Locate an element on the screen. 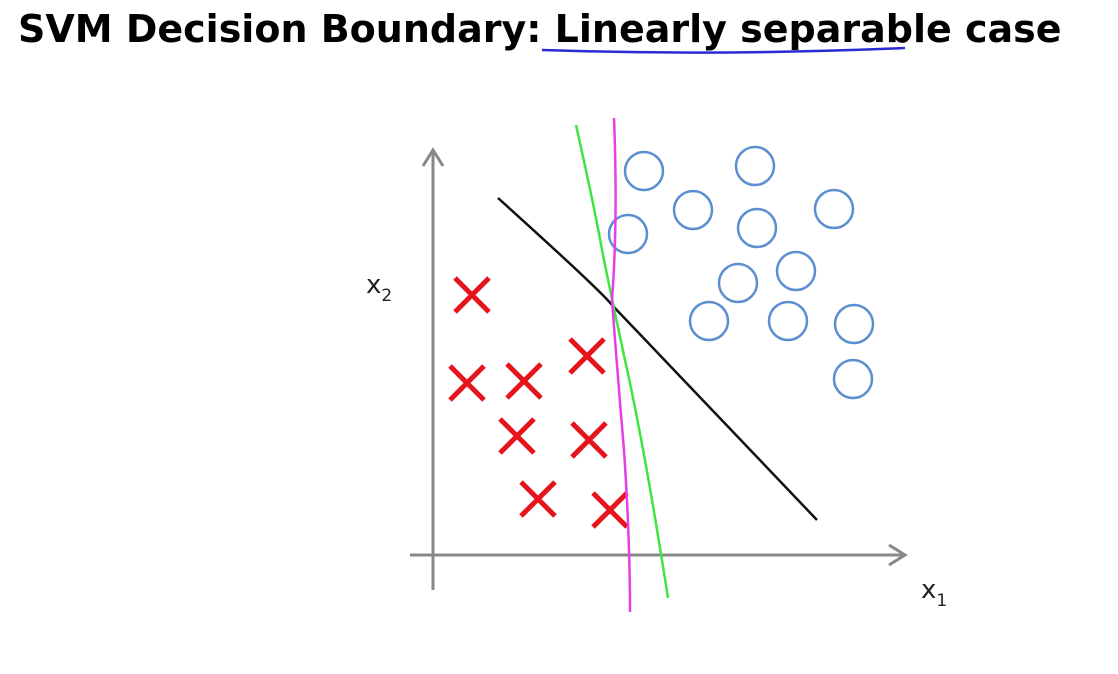  y-arrow is located at coordinates (433, 157).